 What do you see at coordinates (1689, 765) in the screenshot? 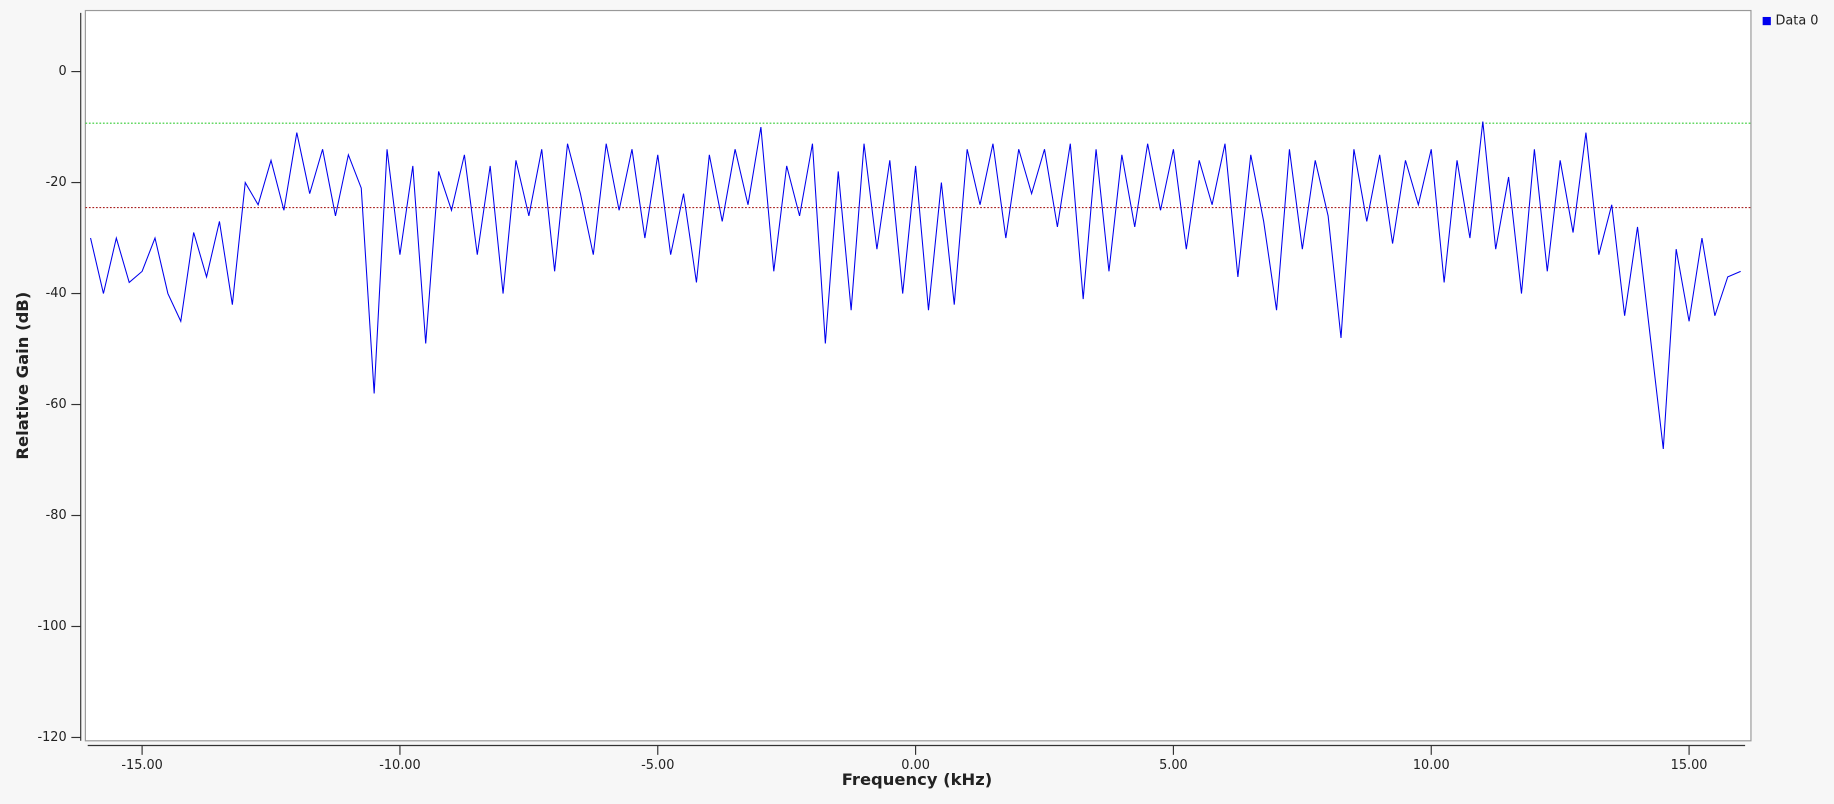
I see `x-tick-label: 15.00` at bounding box center [1689, 765].